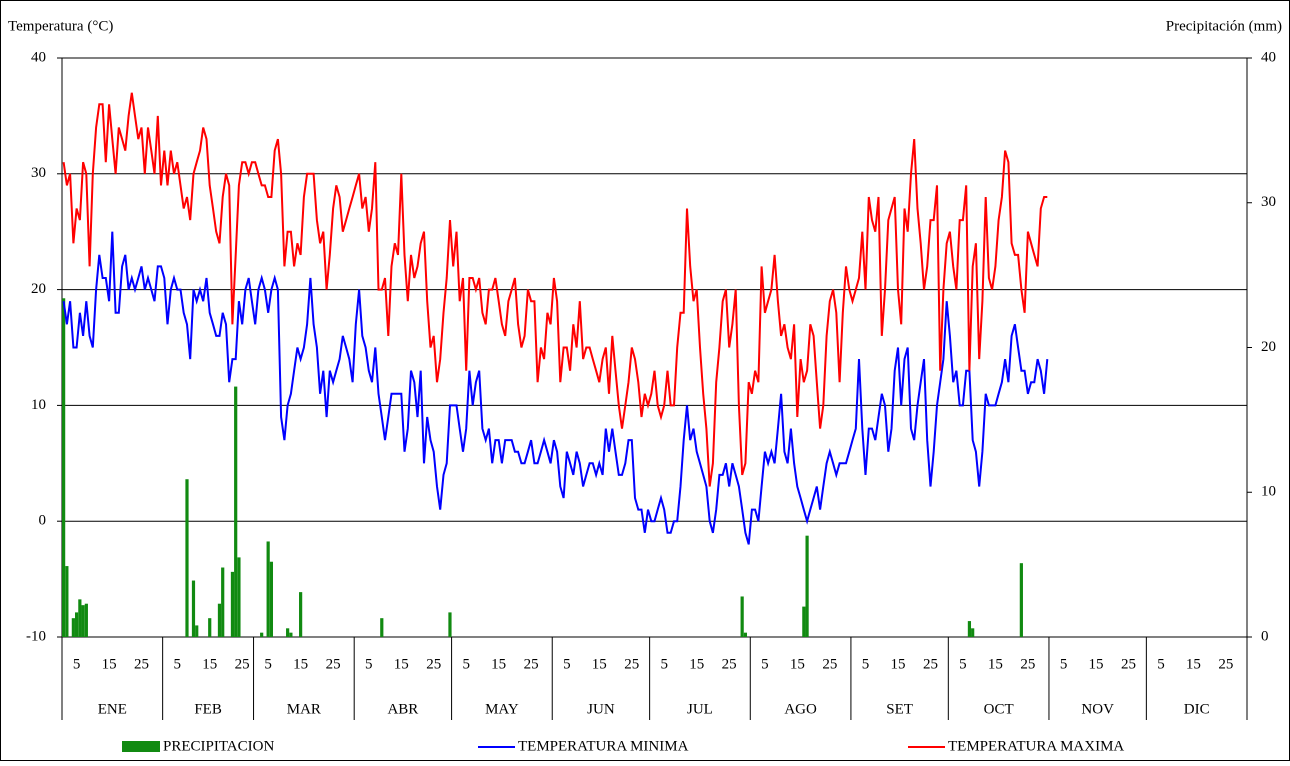 The image size is (1290, 766). I want to click on y2-tick-label: 0, so click(1265, 636).